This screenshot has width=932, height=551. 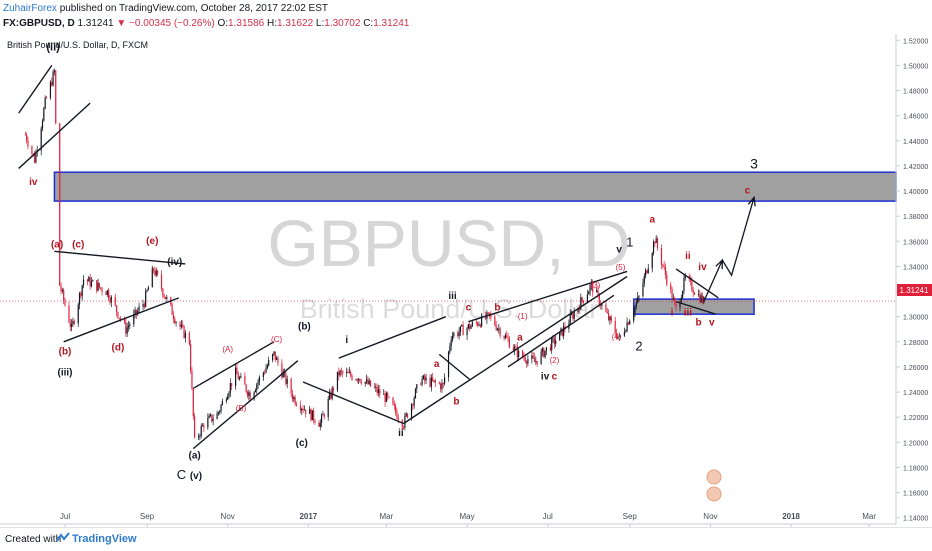 What do you see at coordinates (915, 468) in the screenshot?
I see `y-tick-label: 1.18000` at bounding box center [915, 468].